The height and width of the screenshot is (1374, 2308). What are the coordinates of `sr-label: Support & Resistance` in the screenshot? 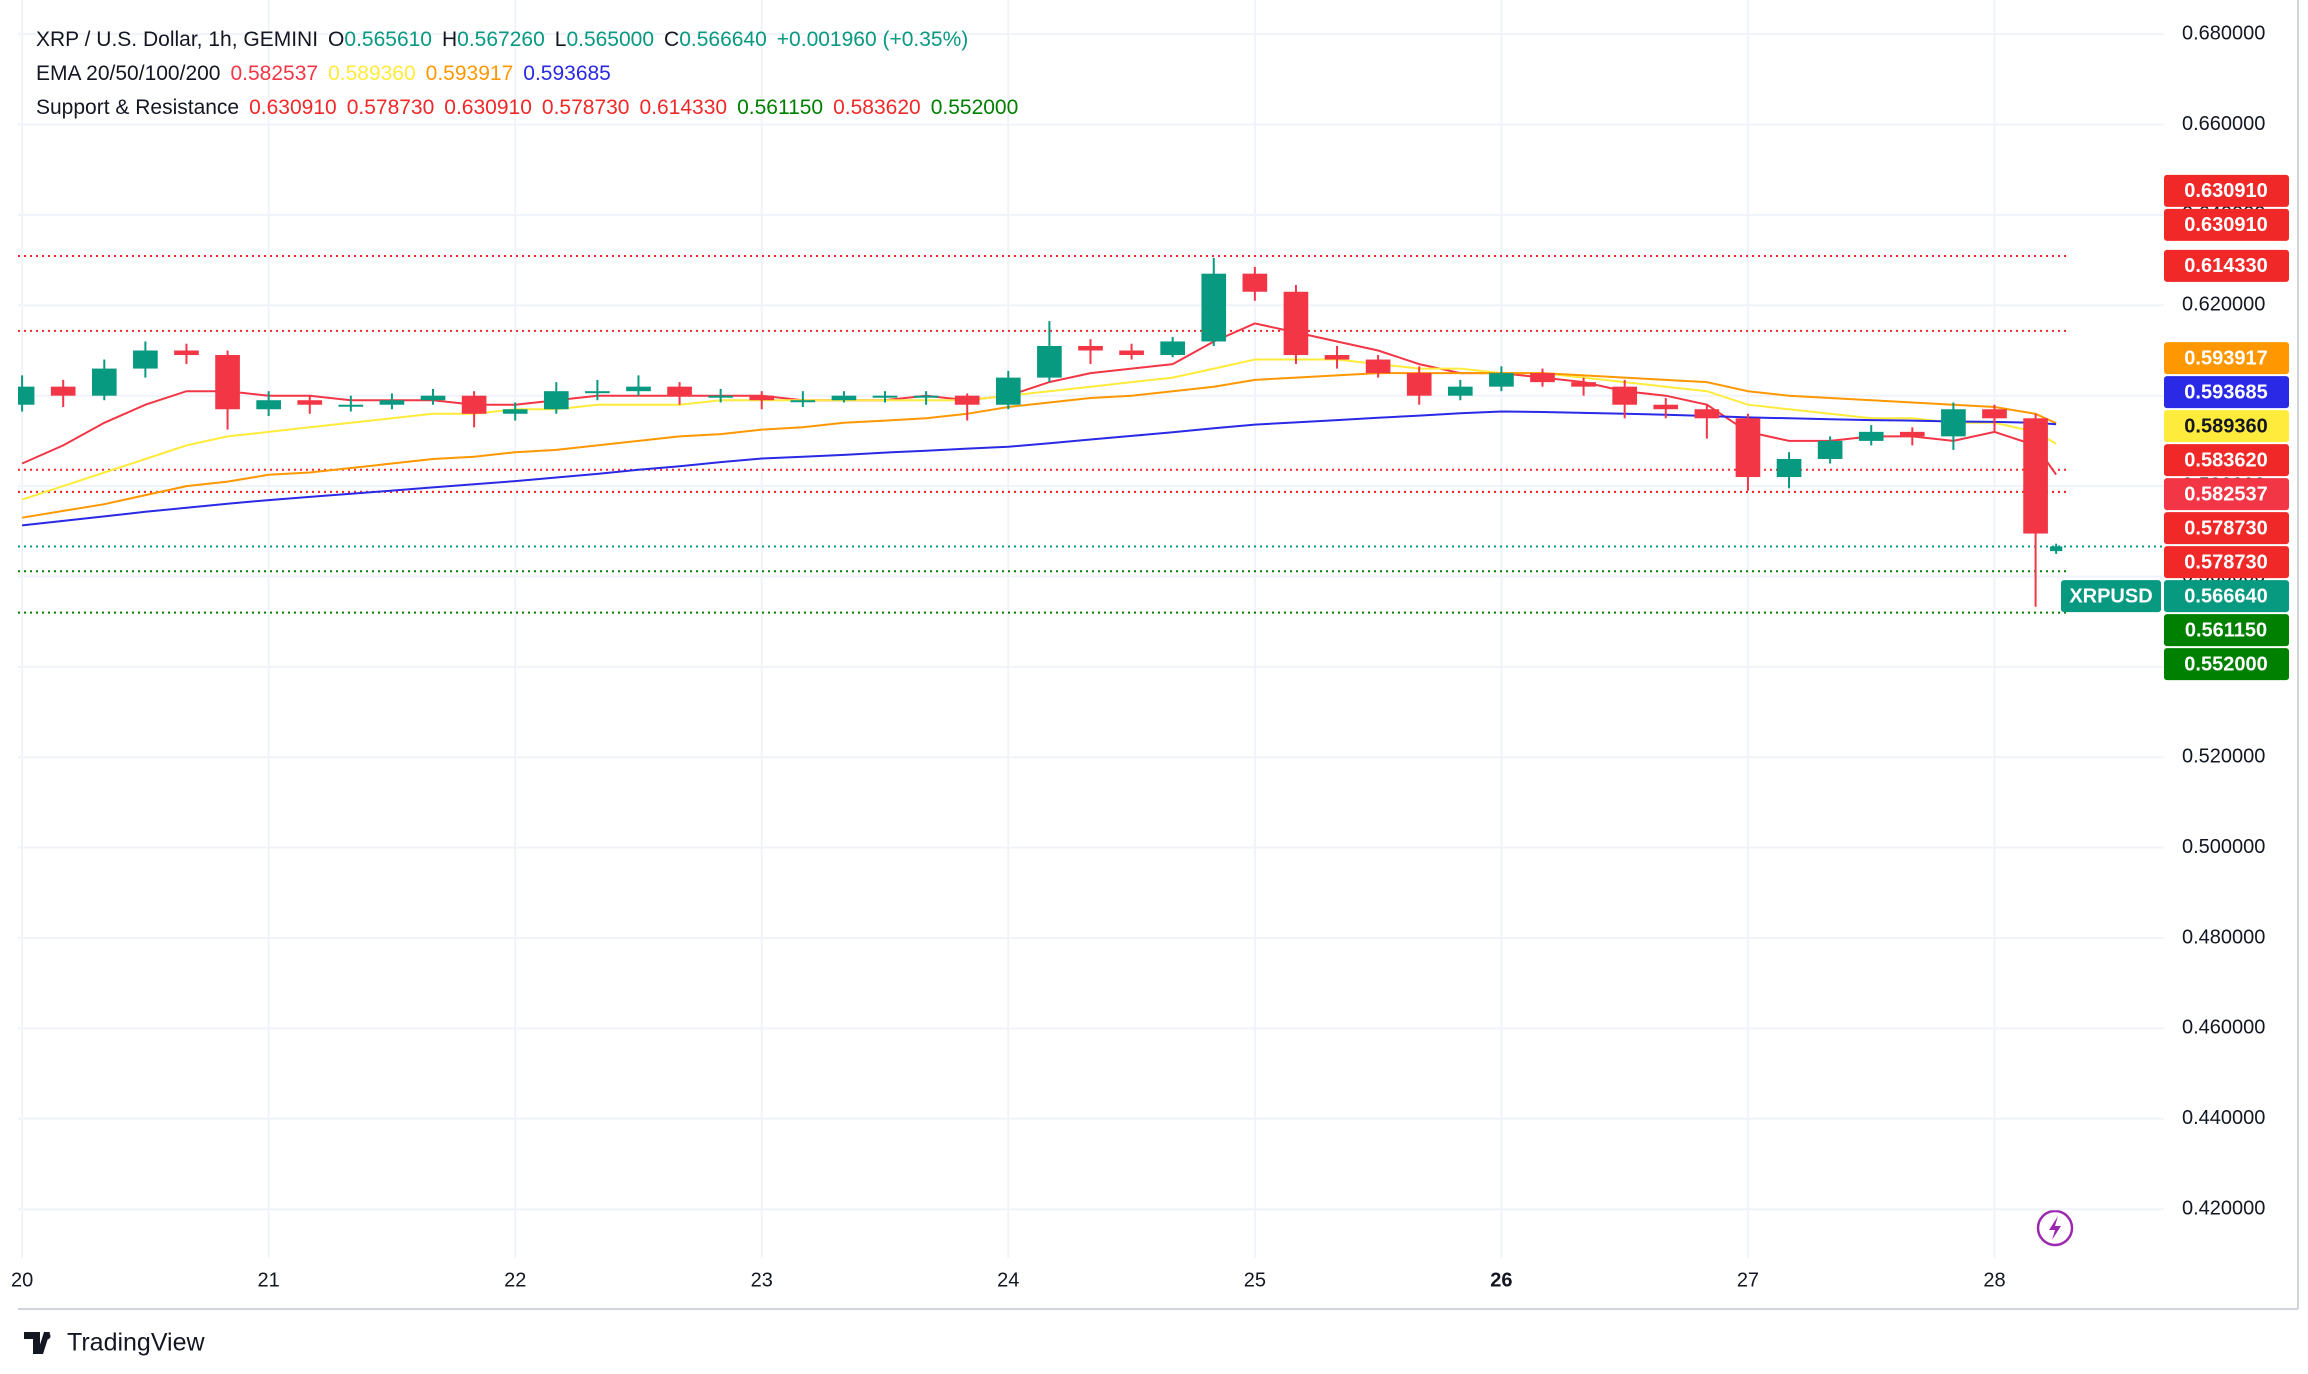 It's located at (138, 107).